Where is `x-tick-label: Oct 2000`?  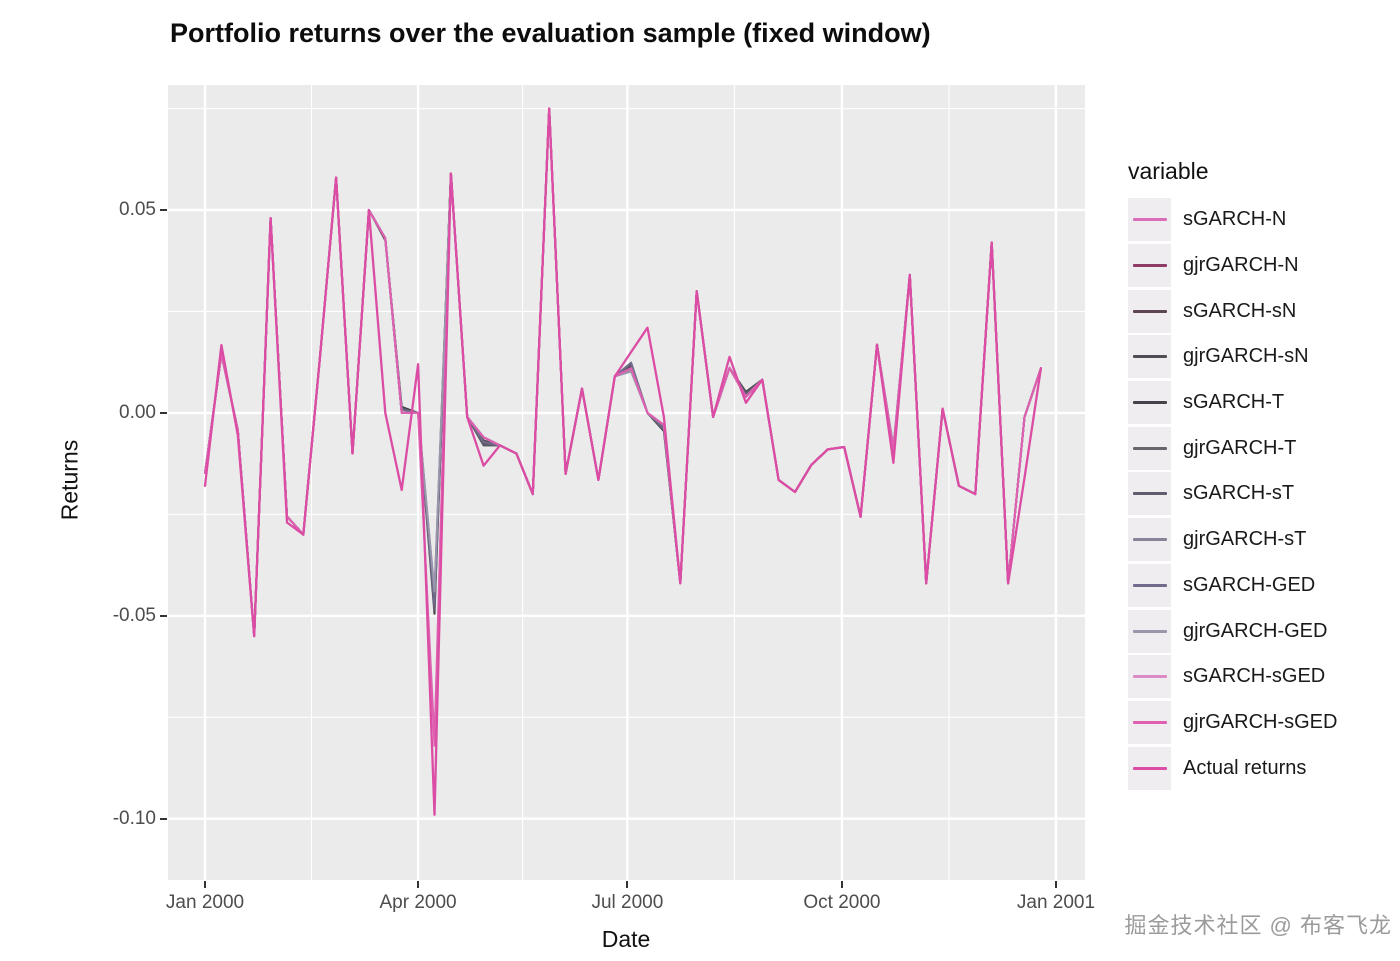 x-tick-label: Oct 2000 is located at coordinates (842, 902).